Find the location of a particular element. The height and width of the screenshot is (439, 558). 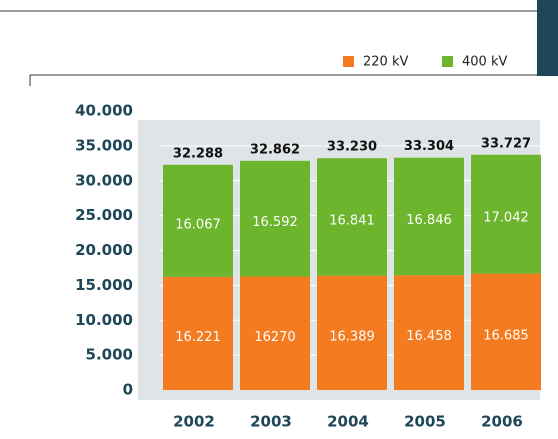

y-tick-label: 5.000 is located at coordinates (109, 355).